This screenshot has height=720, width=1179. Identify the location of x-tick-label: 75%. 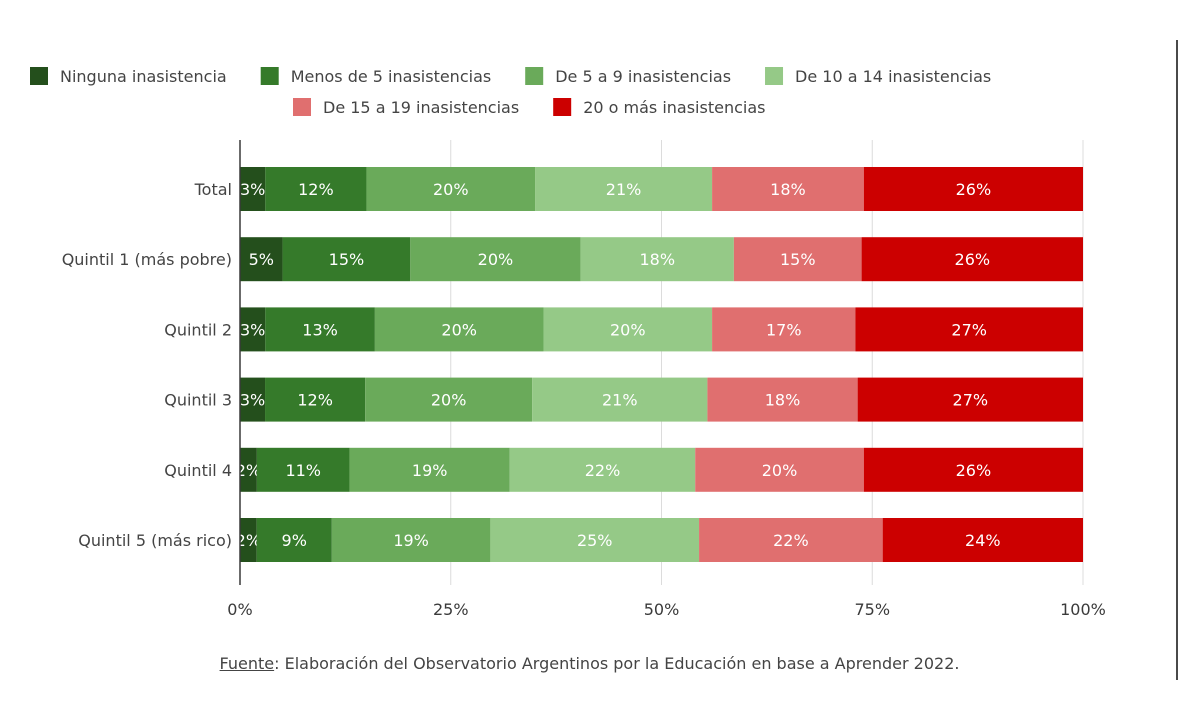
(872, 609).